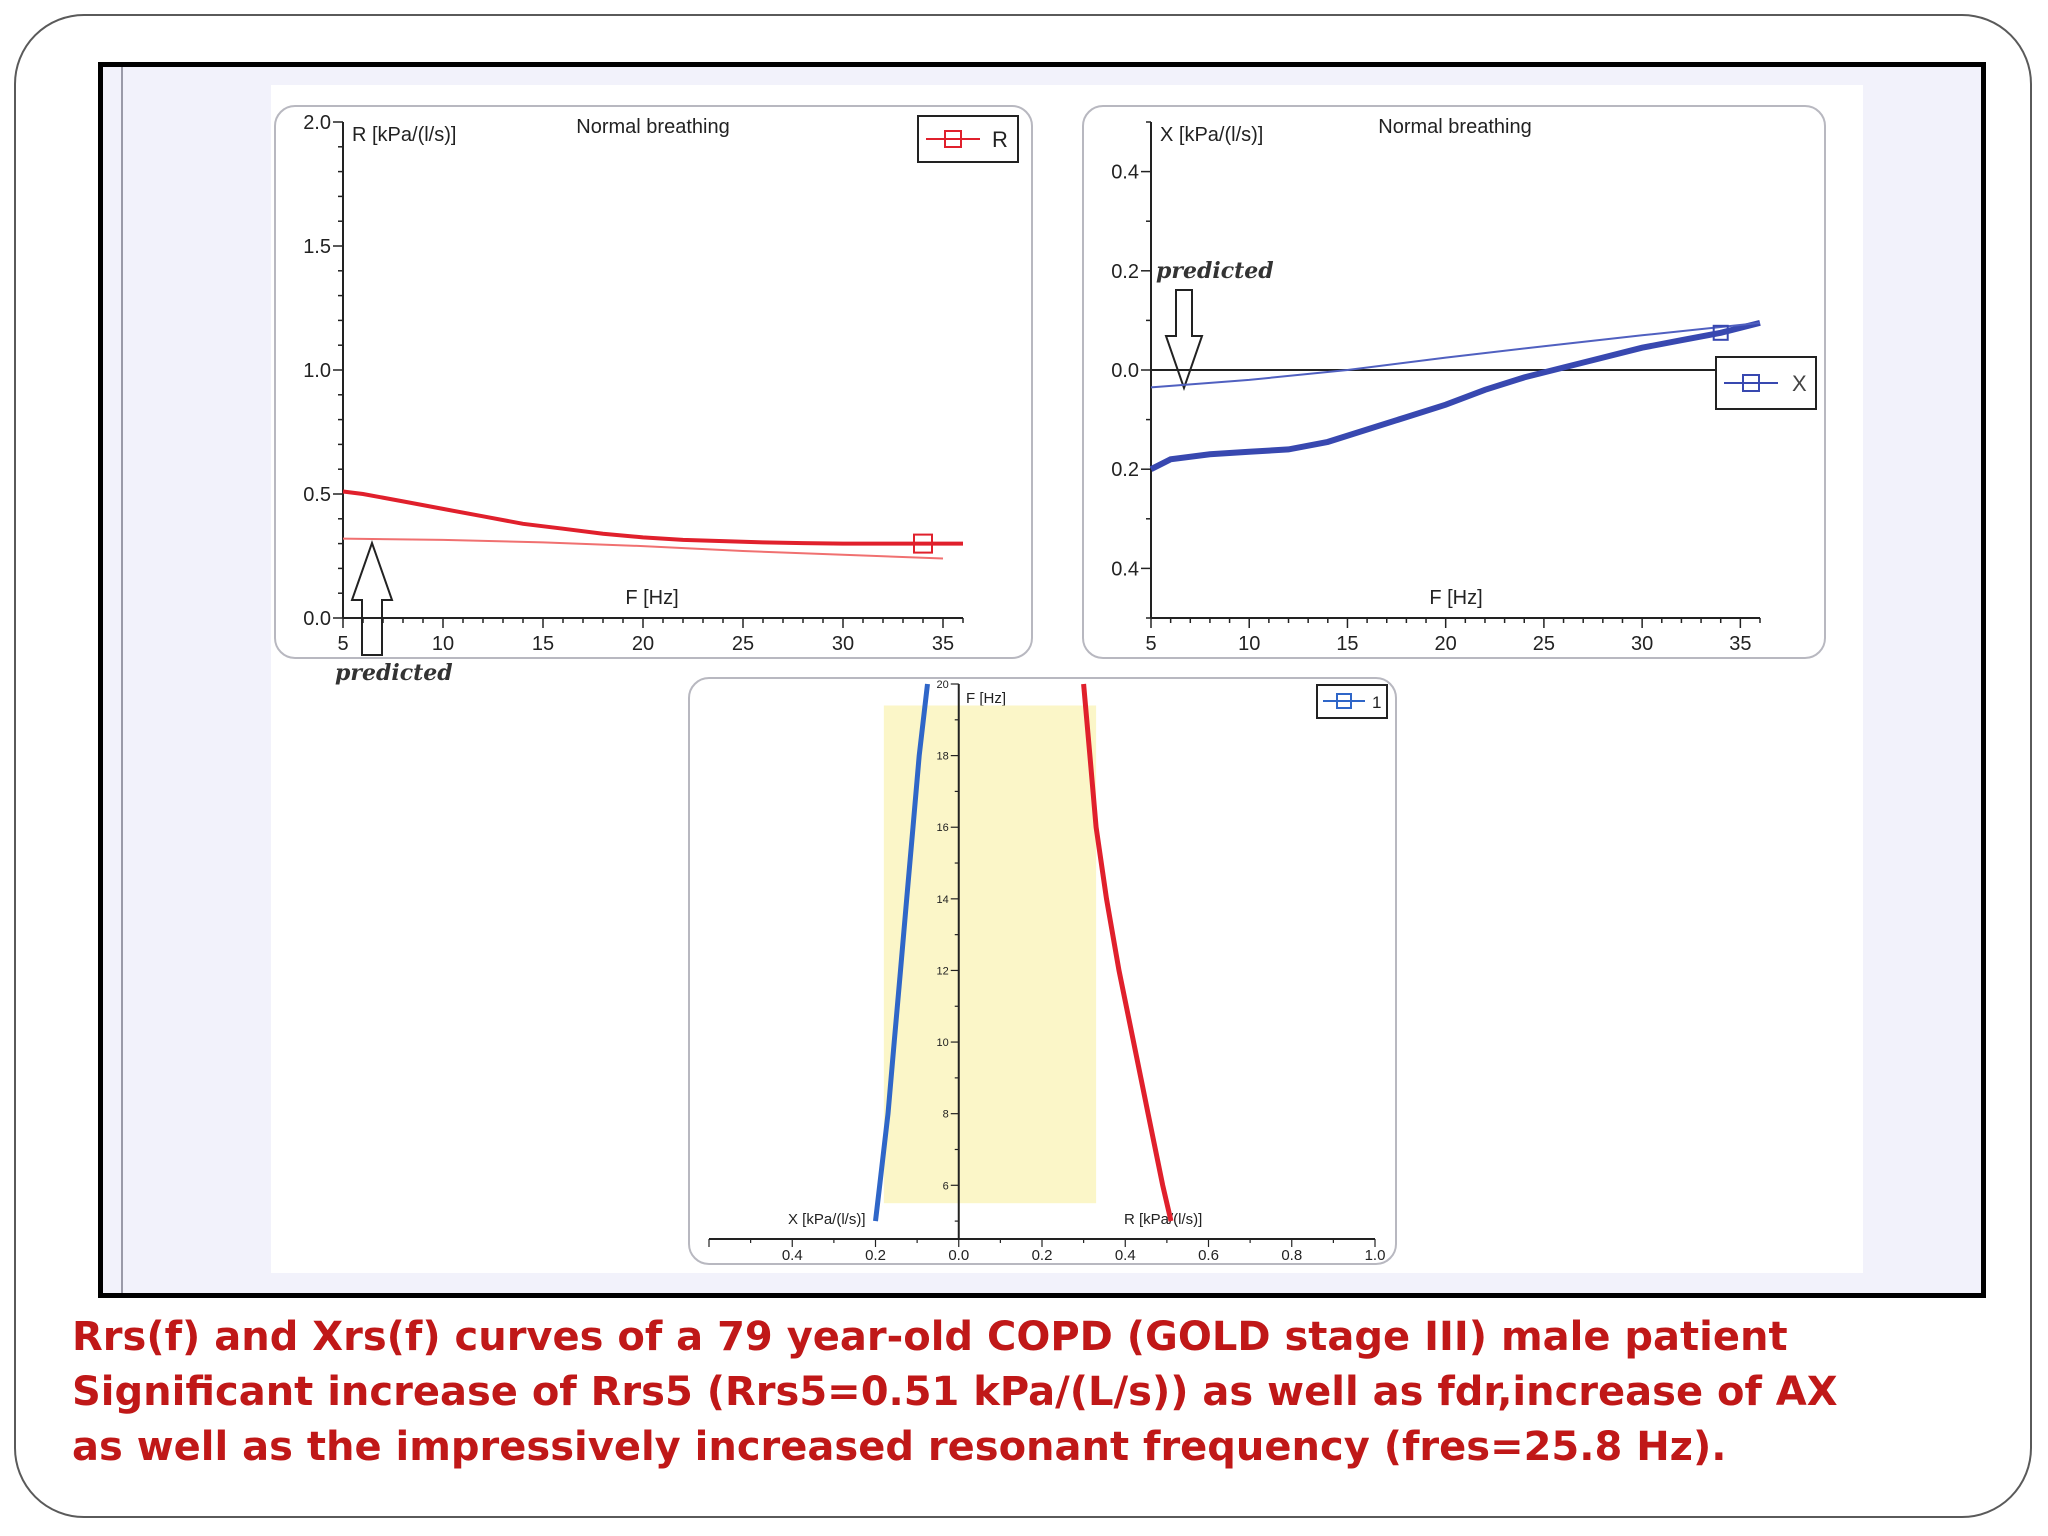  Describe the element at coordinates (1352, 701) in the screenshot. I see `chart-rx-legend: 1` at that location.